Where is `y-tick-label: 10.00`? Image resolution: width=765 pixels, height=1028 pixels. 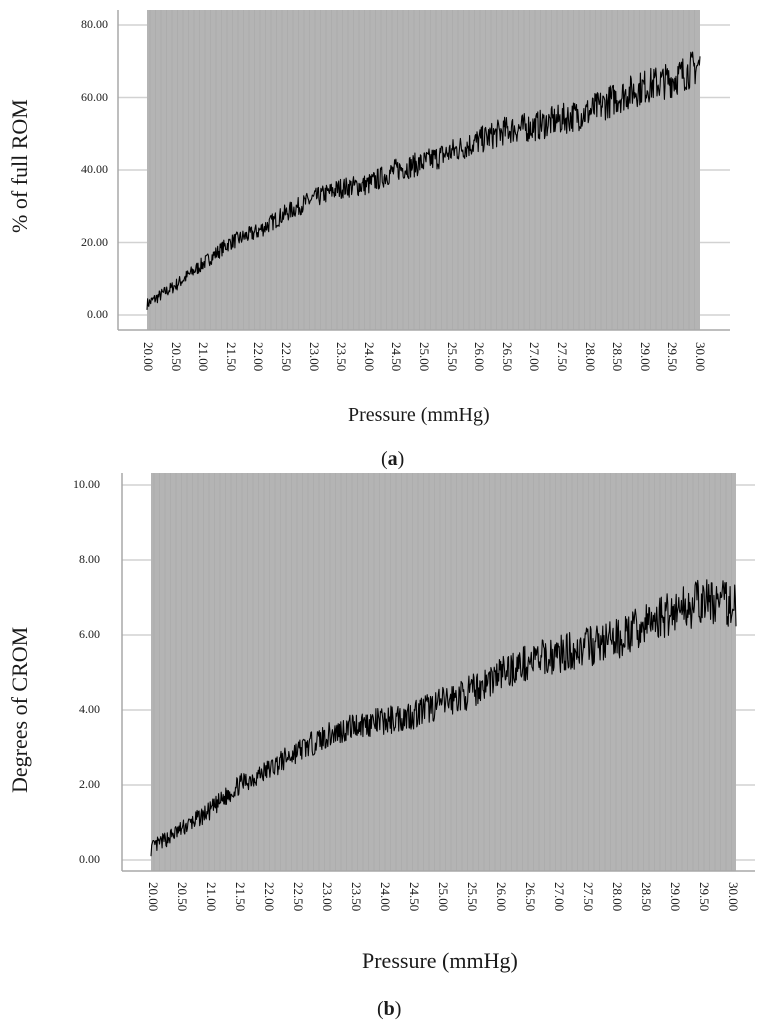
y-tick-label: 10.00 is located at coordinates (86, 484).